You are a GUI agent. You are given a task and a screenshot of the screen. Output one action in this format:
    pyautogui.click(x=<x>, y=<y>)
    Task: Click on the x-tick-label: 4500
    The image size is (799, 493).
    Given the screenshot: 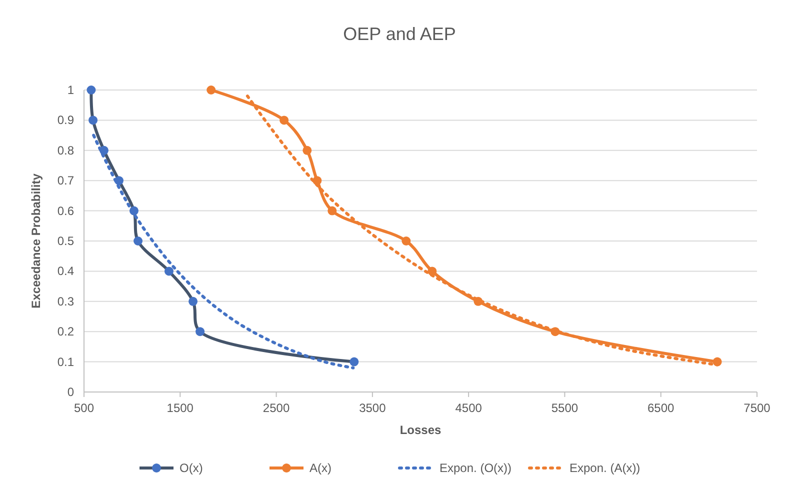 What is the action you would take?
    pyautogui.click(x=468, y=408)
    